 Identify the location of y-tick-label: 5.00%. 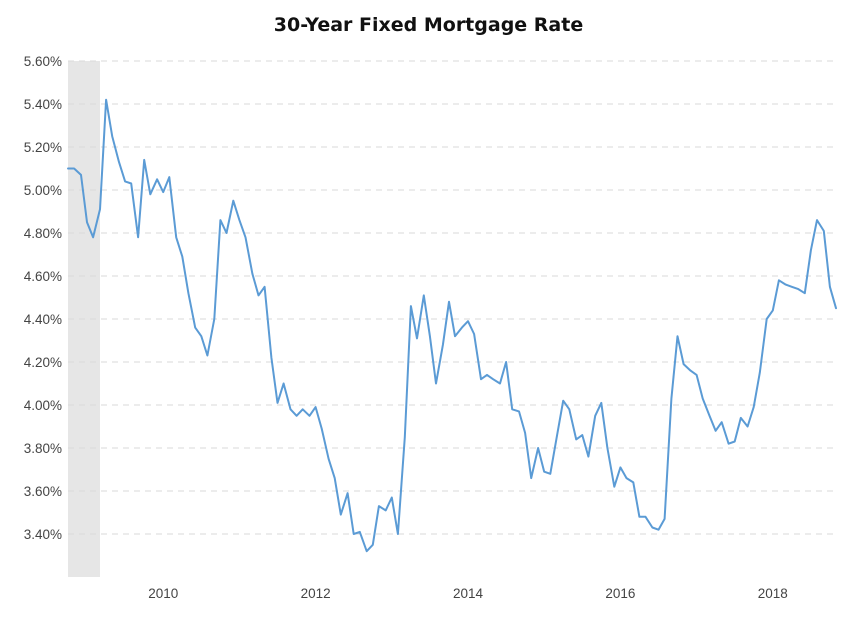
(43, 190).